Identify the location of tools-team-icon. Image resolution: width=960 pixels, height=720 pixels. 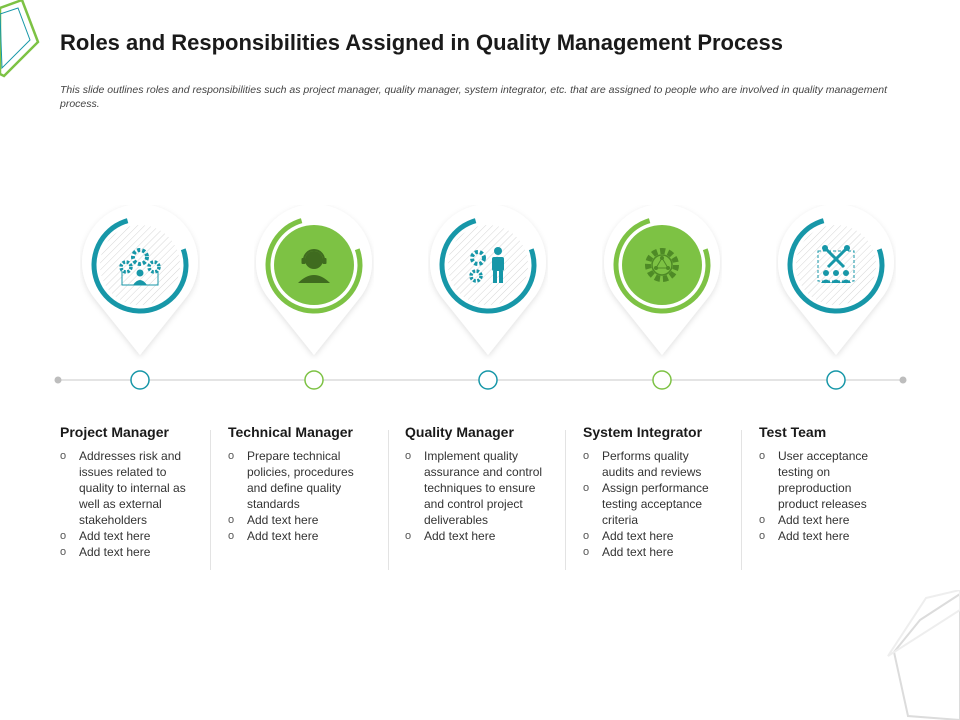
(836, 264).